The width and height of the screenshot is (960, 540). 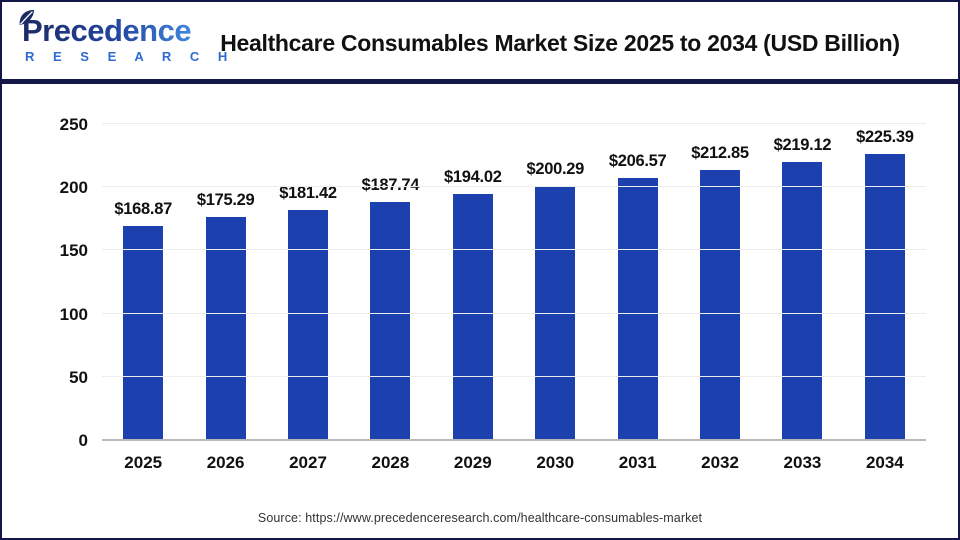 What do you see at coordinates (885, 137) in the screenshot?
I see `bar-value-label: $225.39` at bounding box center [885, 137].